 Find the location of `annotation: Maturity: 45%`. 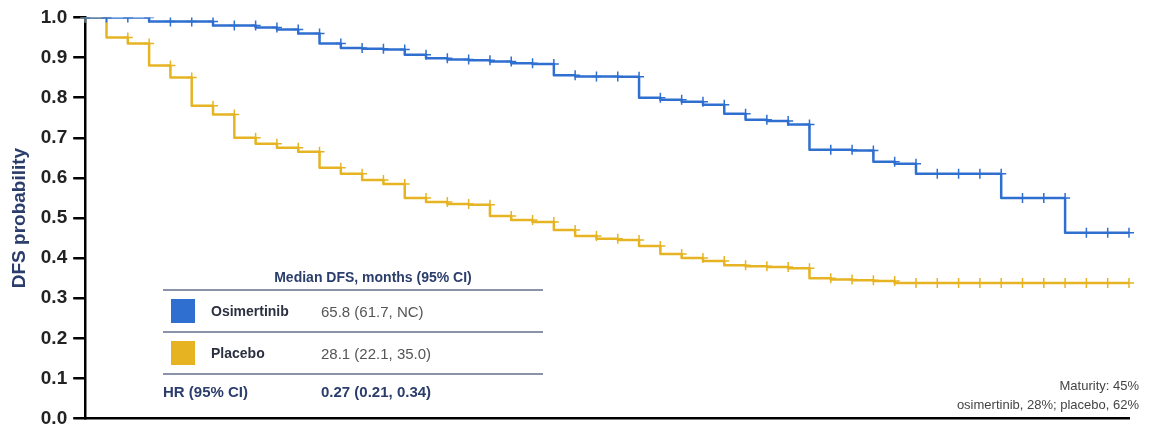

annotation: Maturity: 45% is located at coordinates (1098, 386).